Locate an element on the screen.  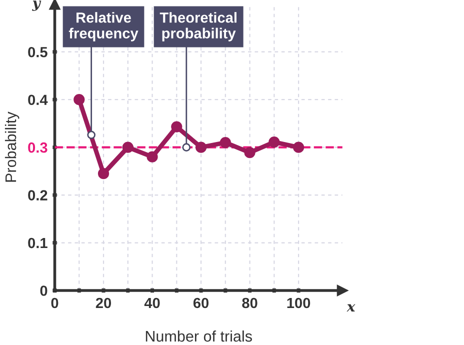
annotation: Relative frequency is located at coordinates (103, 27).